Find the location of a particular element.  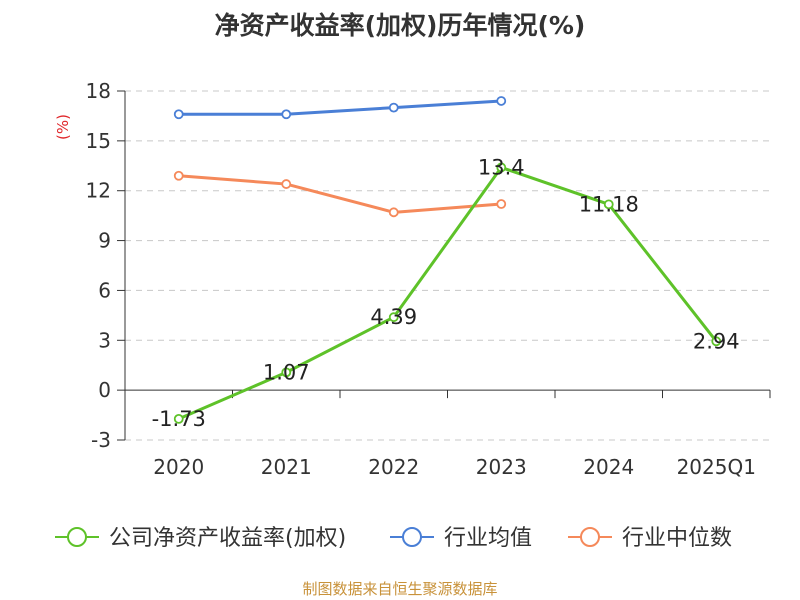

x-tick-label: 2025Q1 is located at coordinates (716, 467).